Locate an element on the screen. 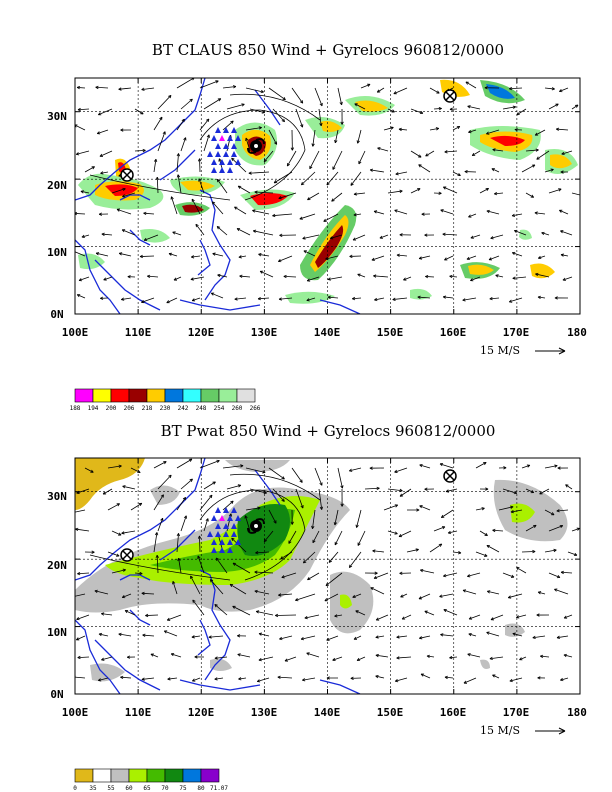 The width and height of the screenshot is (612, 792). colorbar-label: 71.07 is located at coordinates (219, 788).